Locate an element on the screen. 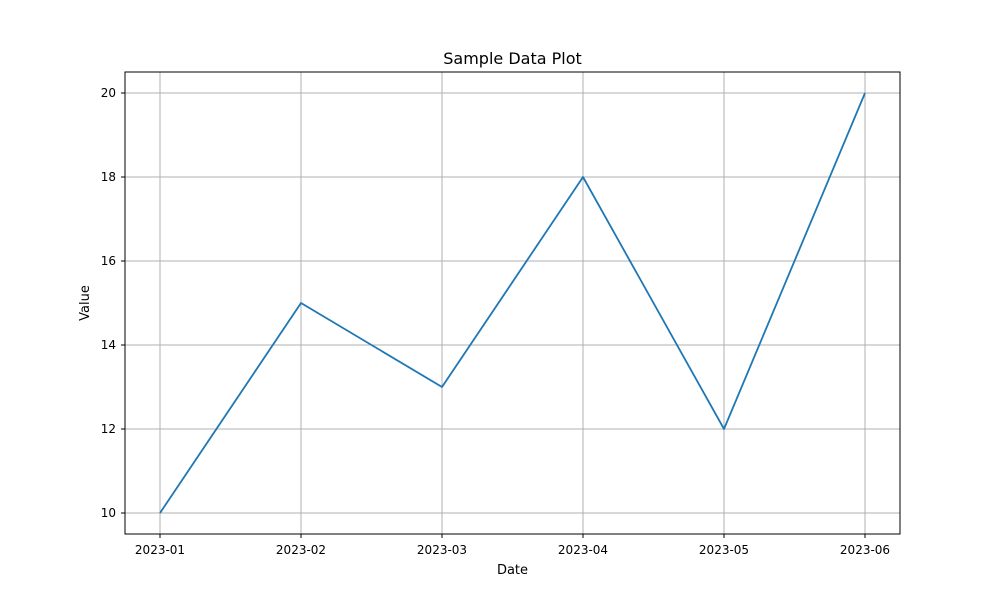 The image size is (1000, 604). x-axis-label: Date is located at coordinates (512, 570).